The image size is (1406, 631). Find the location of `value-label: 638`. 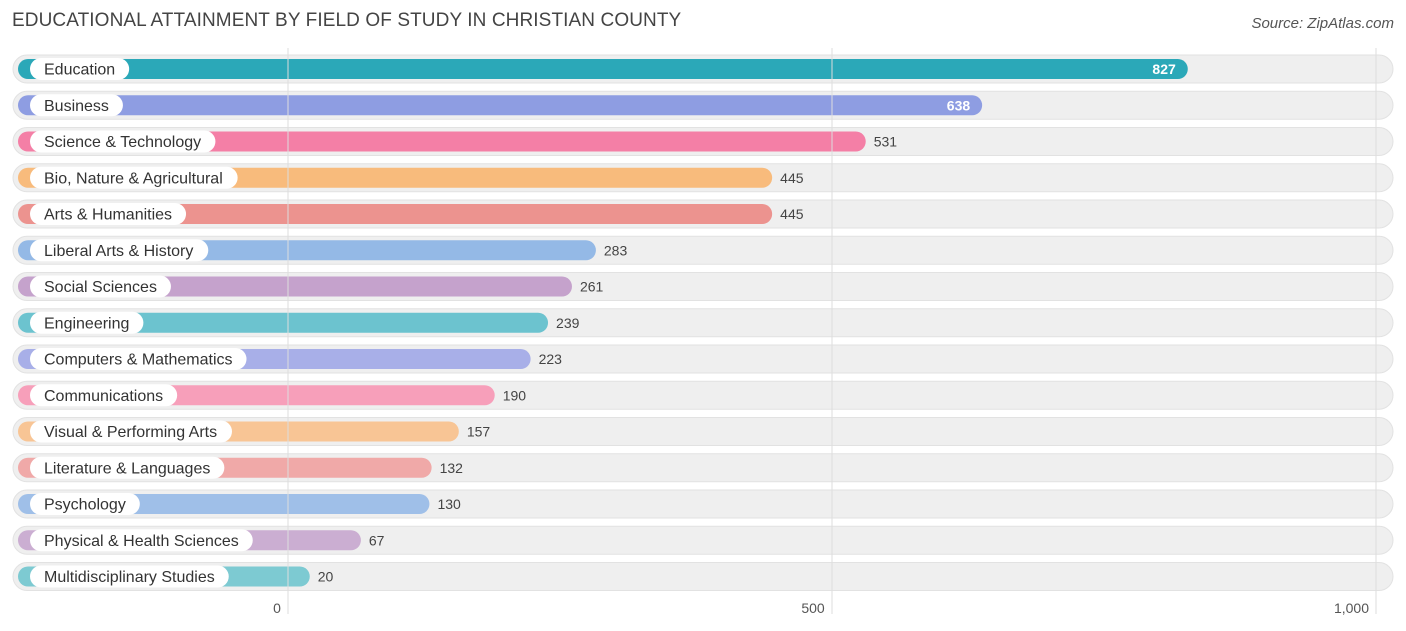

value-label: 638 is located at coordinates (959, 105).